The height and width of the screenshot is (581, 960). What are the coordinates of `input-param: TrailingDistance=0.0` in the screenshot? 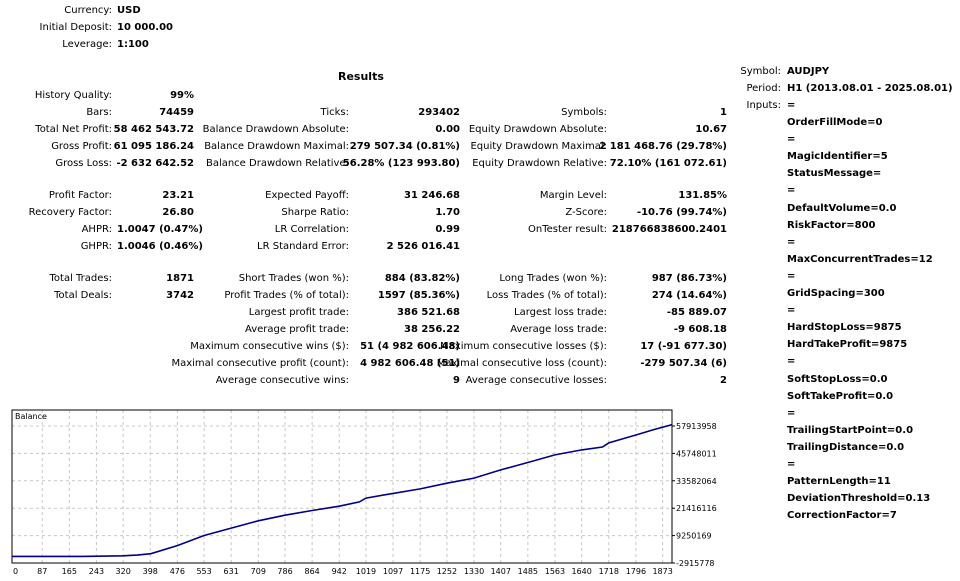 It's located at (846, 447).